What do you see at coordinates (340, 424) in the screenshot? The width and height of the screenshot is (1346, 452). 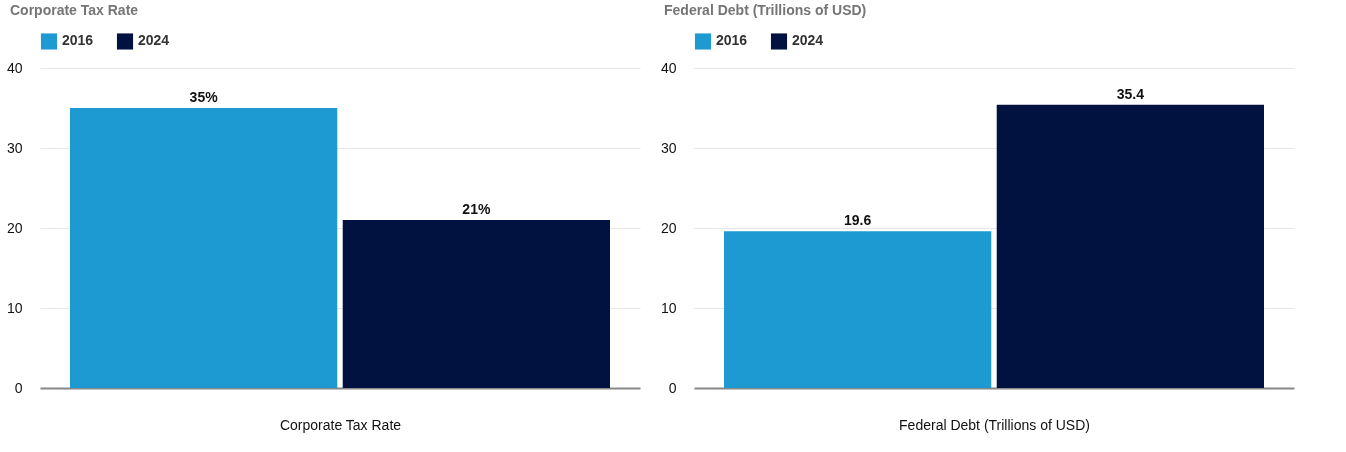 I see `x-axis-title: Corporate Tax Rate` at bounding box center [340, 424].